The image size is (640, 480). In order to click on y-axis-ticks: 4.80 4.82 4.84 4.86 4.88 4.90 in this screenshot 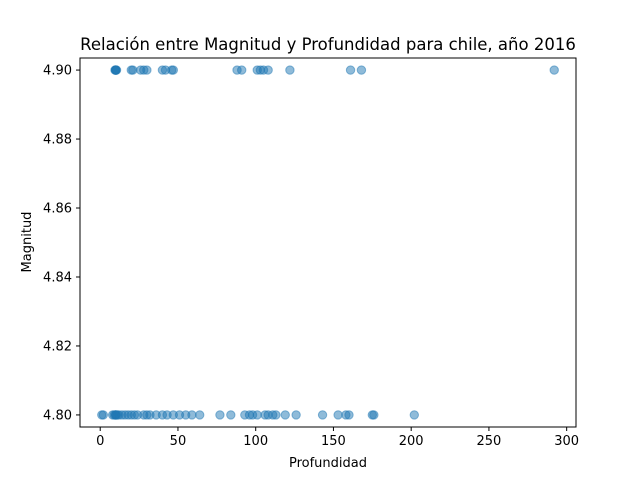, I will do `click(61, 243)`.